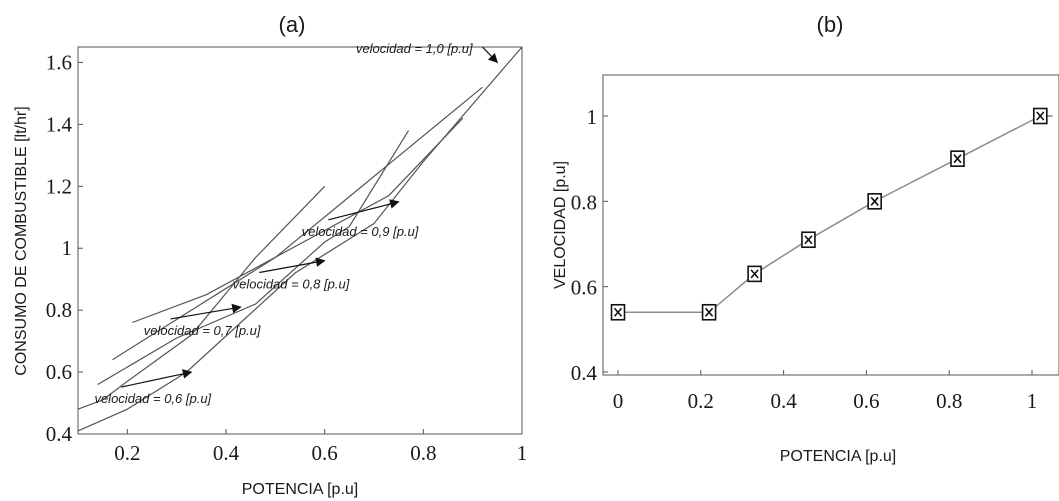 This screenshot has width=1059, height=501. Describe the element at coordinates (584, 202) in the screenshot. I see `panel-b-y-tick-label: 0.8` at that location.